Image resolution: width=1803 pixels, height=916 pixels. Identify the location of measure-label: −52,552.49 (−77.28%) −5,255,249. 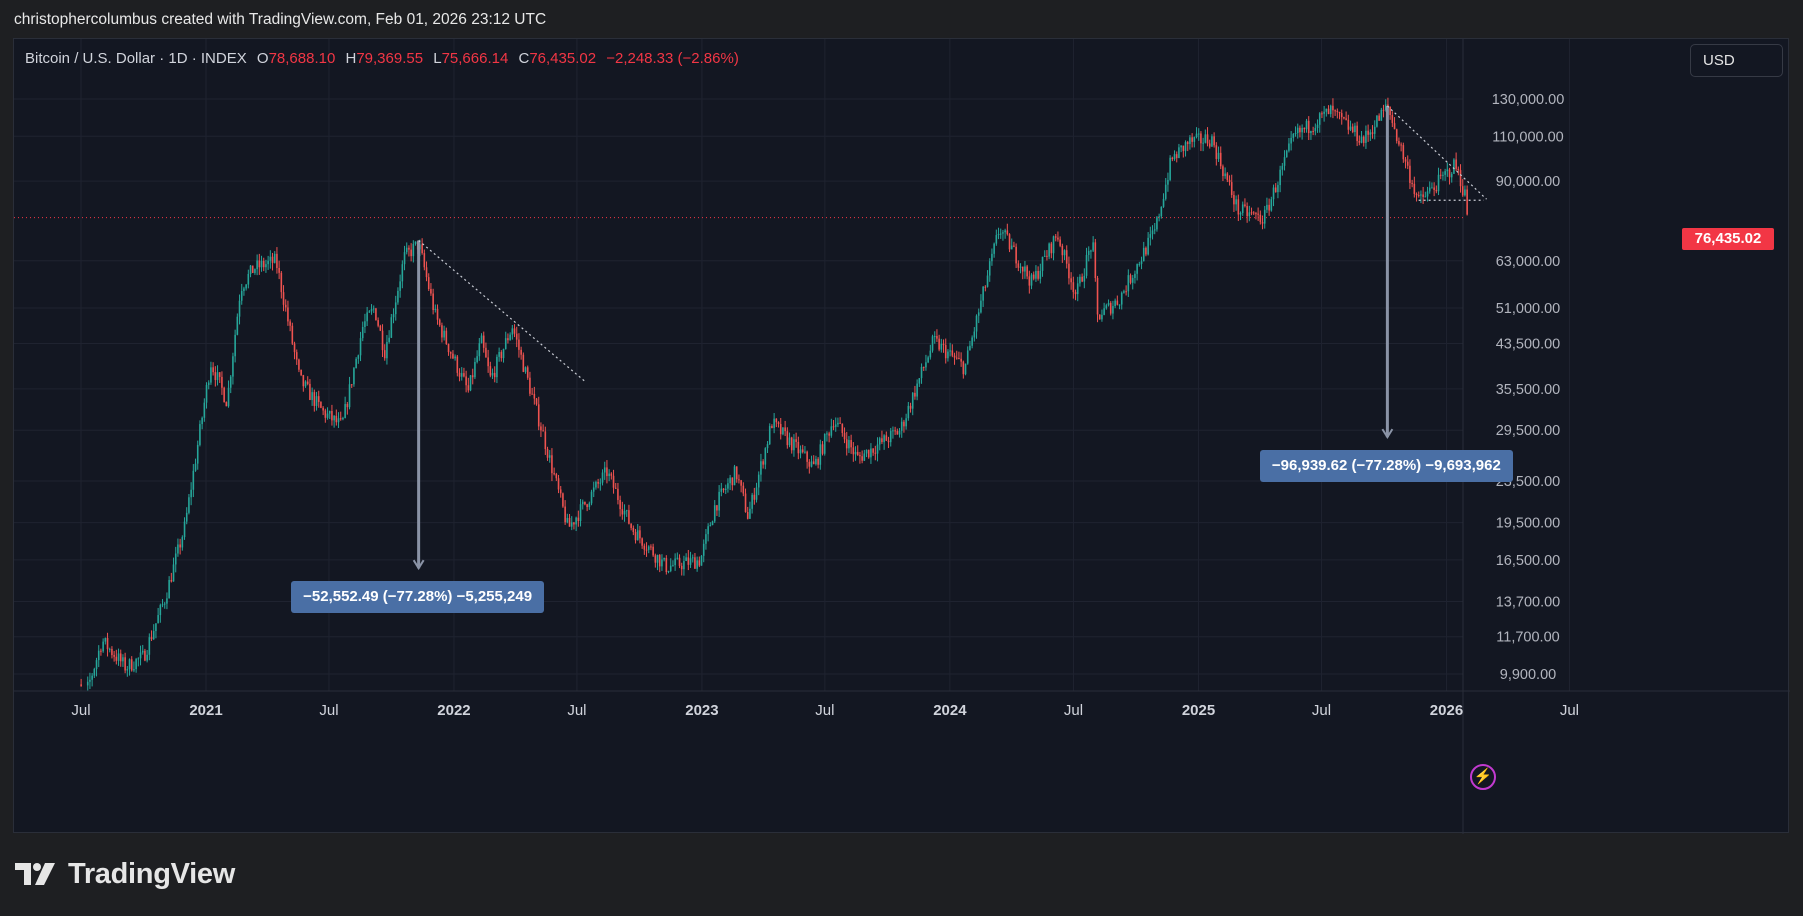
(418, 597).